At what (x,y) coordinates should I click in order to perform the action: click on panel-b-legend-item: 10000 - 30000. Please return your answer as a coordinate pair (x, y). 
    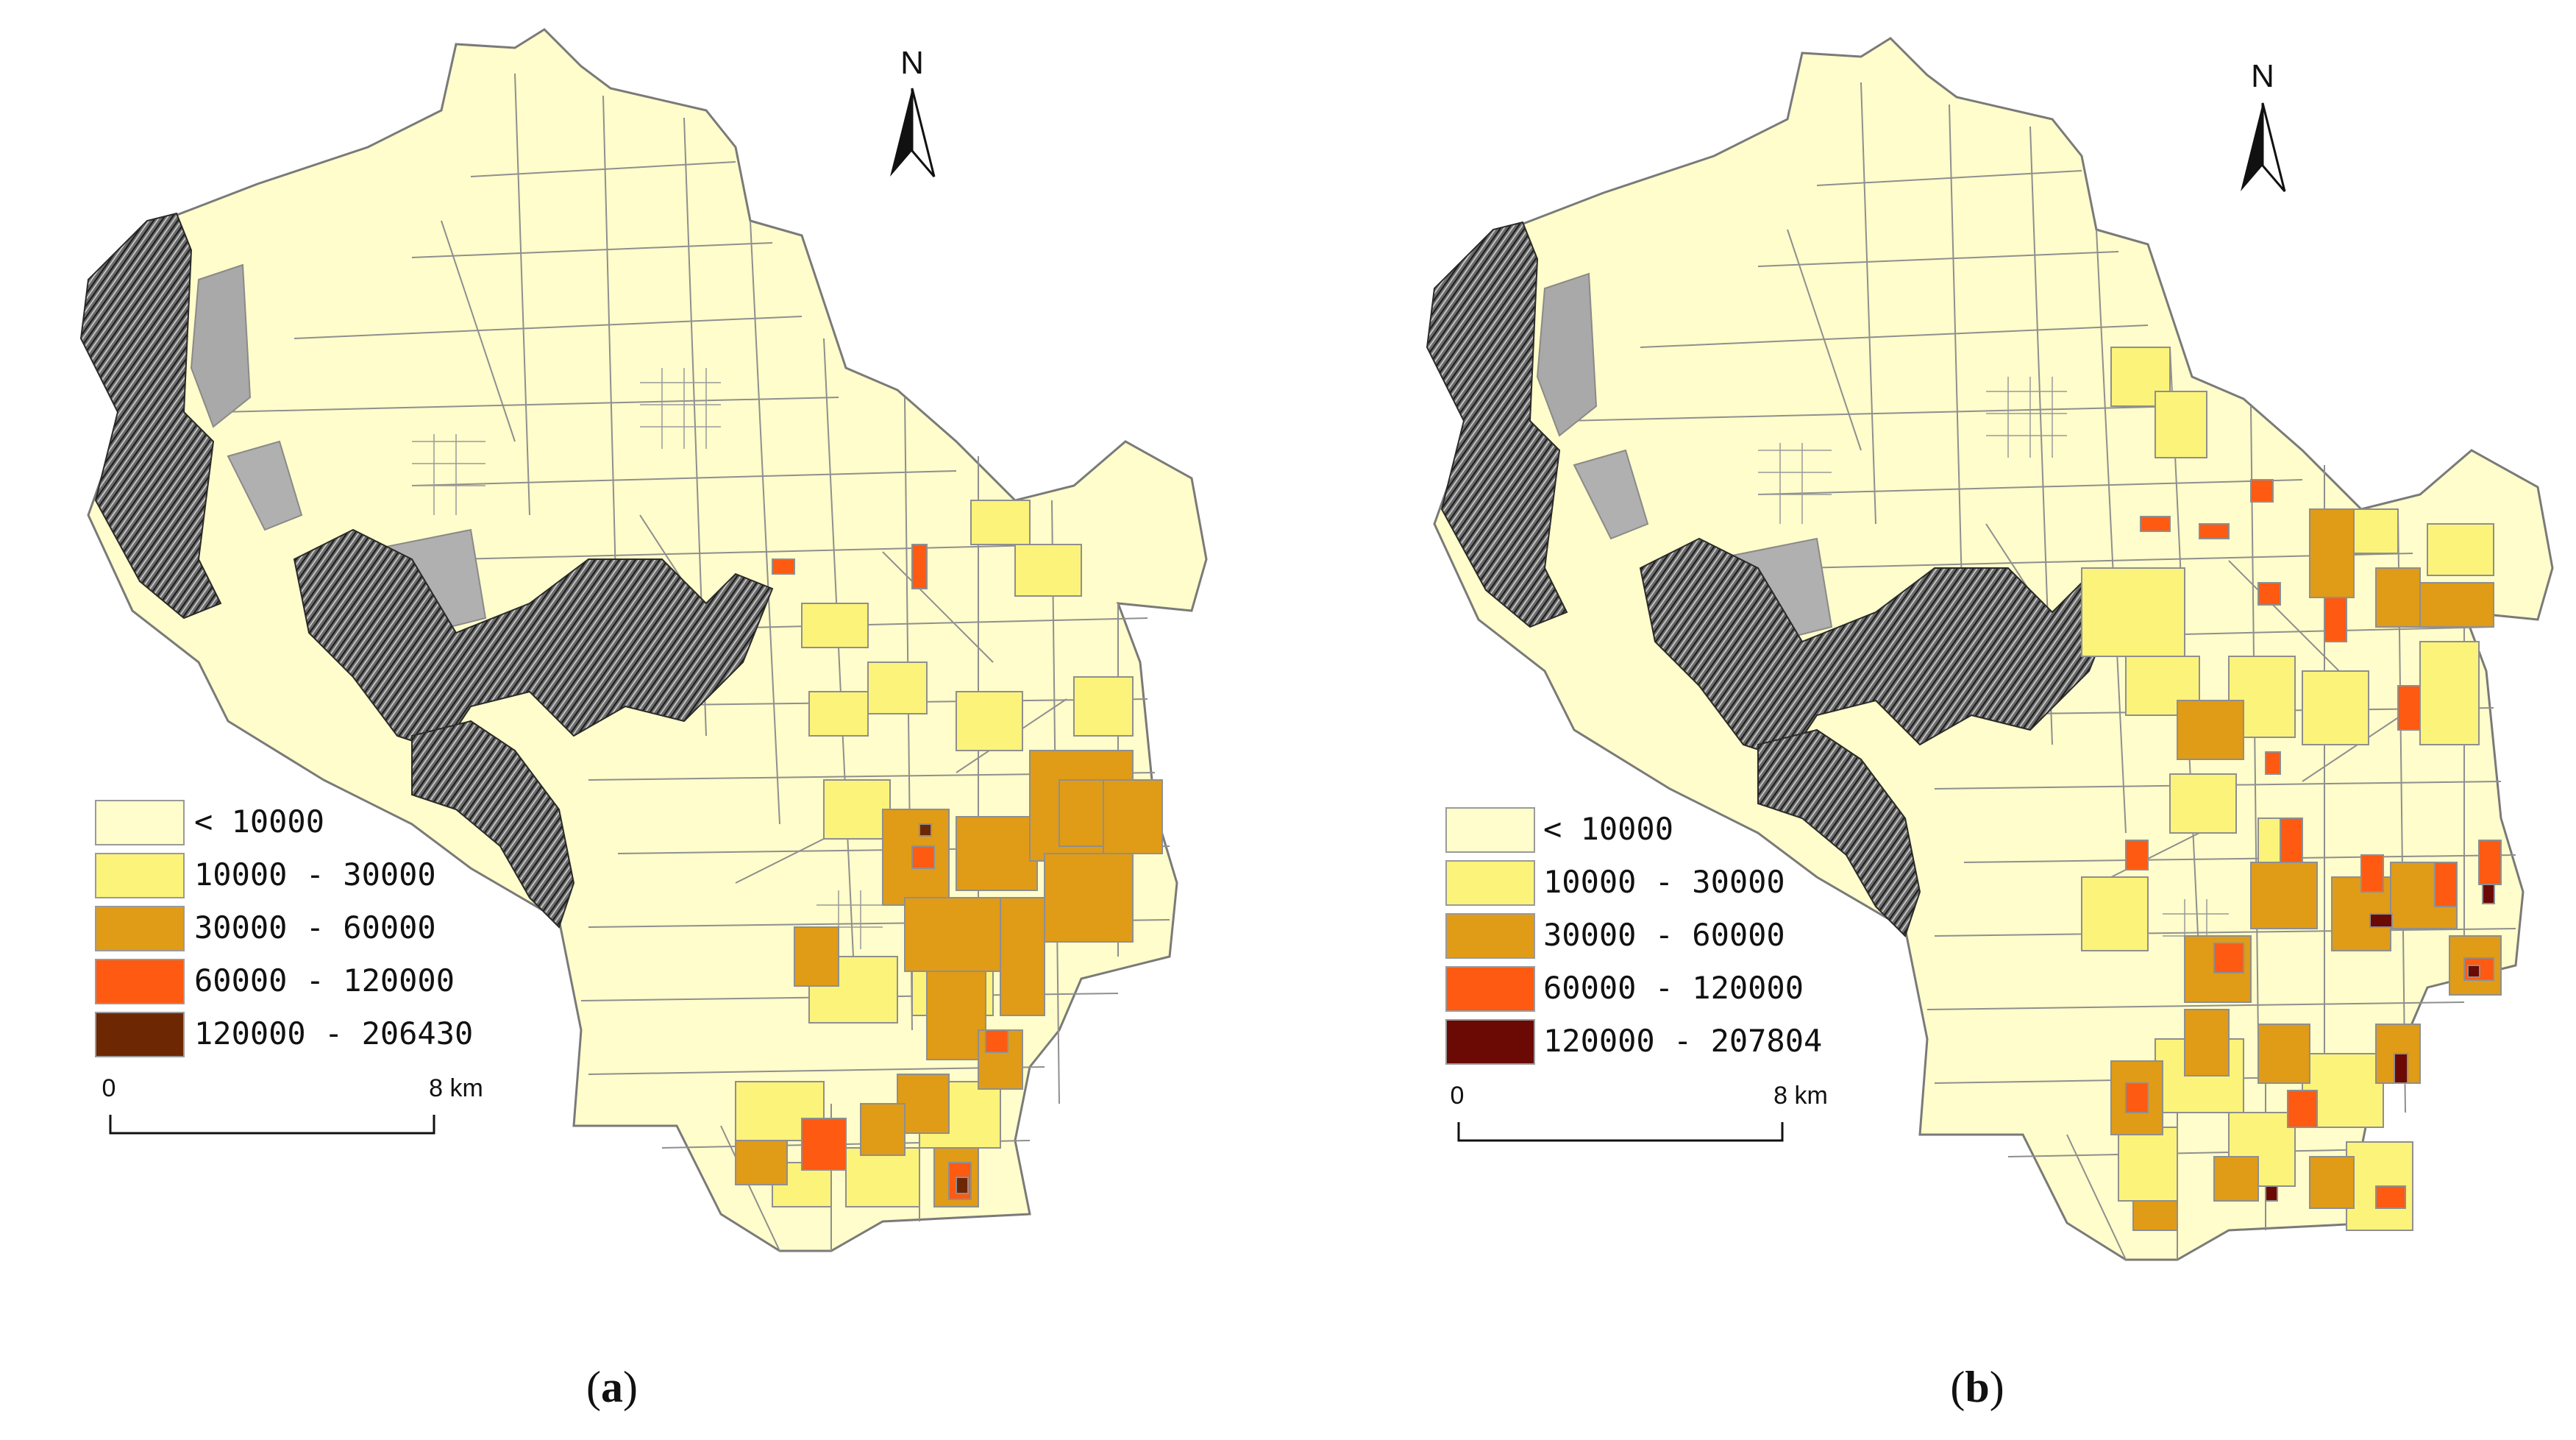
    Looking at the image, I should click on (1615, 883).